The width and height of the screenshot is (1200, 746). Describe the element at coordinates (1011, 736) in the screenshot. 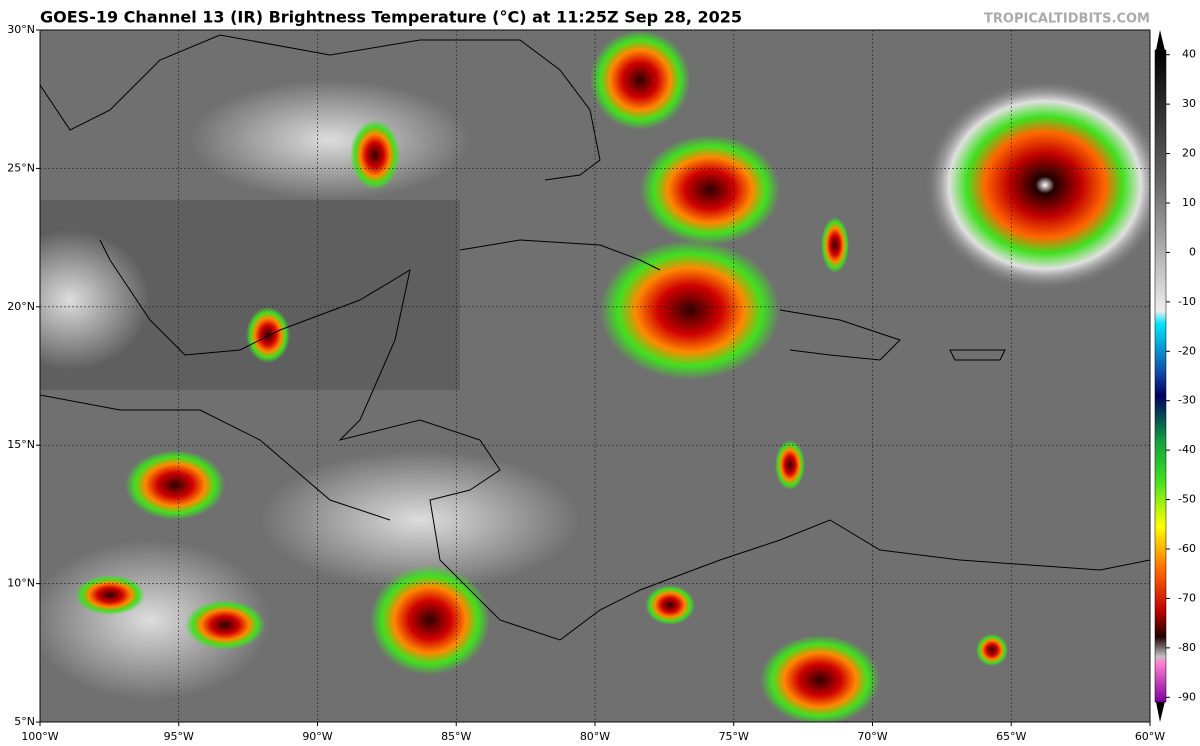

I see `x-tick-label: 65°W` at that location.